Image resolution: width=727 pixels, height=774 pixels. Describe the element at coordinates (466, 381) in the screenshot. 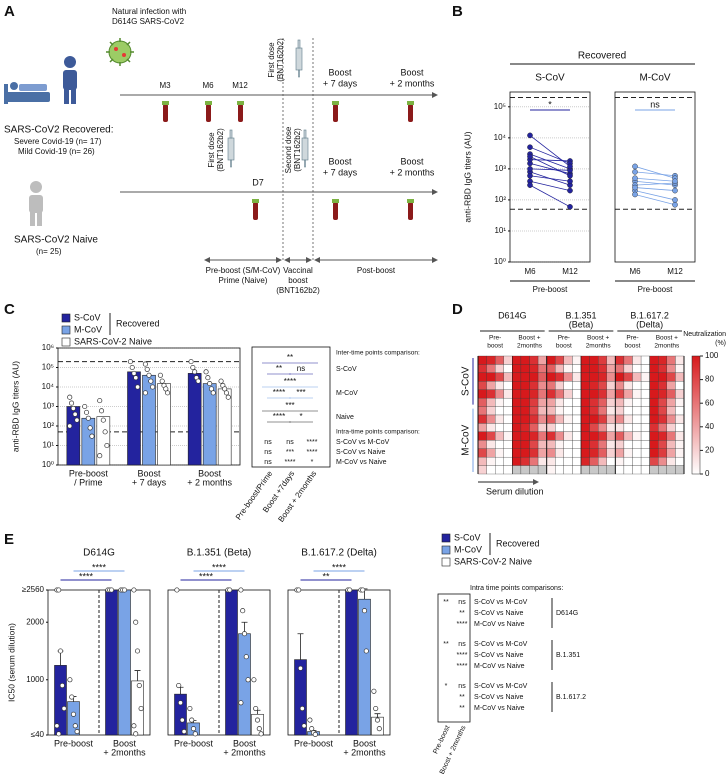

I see `group-label: S-CoV` at that location.